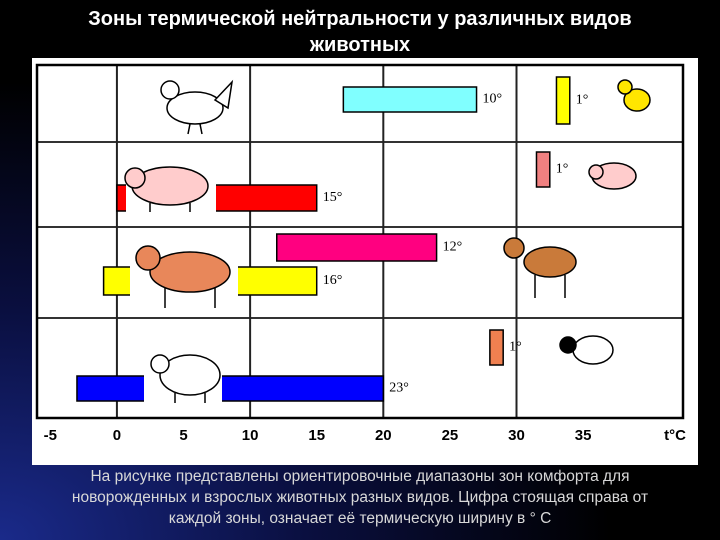  Describe the element at coordinates (493, 99) in the screenshot. I see `bar-label: 10°` at that location.